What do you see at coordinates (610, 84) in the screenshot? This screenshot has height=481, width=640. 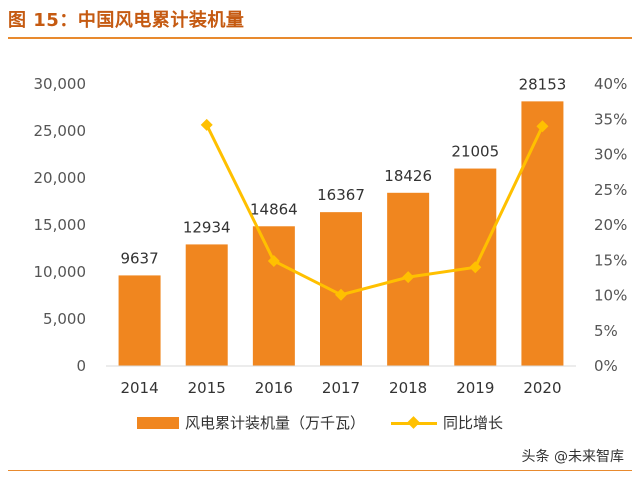 I see `right-tick-label: 40%` at bounding box center [610, 84].